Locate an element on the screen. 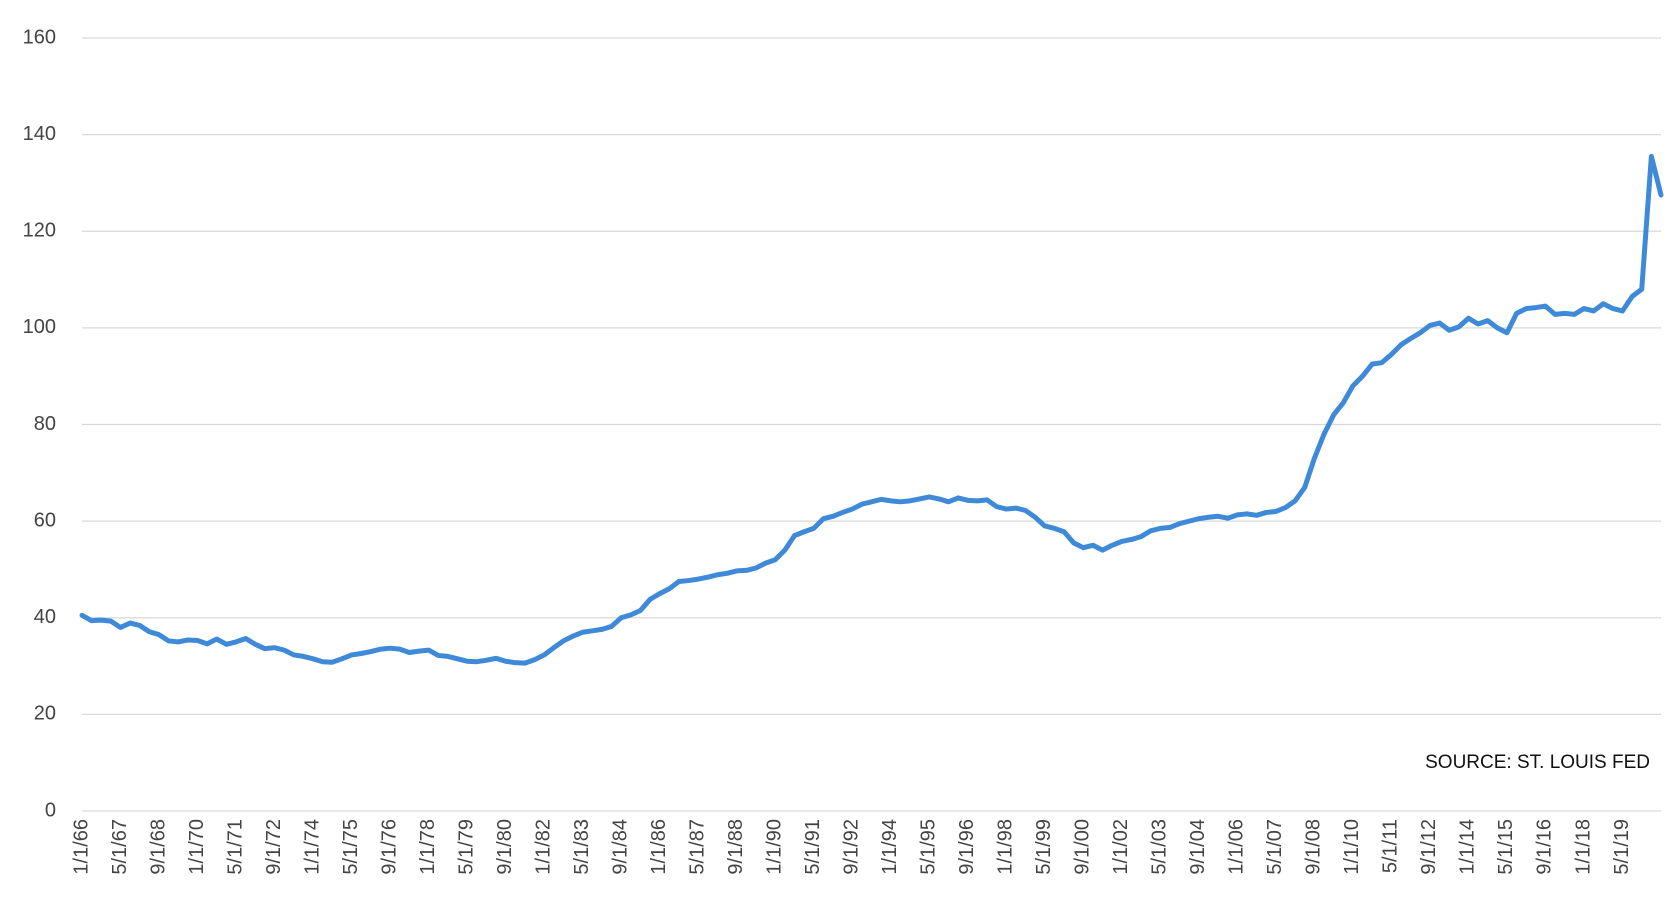 The height and width of the screenshot is (918, 1676). x-tick-label: 1/1/78 is located at coordinates (428, 847).